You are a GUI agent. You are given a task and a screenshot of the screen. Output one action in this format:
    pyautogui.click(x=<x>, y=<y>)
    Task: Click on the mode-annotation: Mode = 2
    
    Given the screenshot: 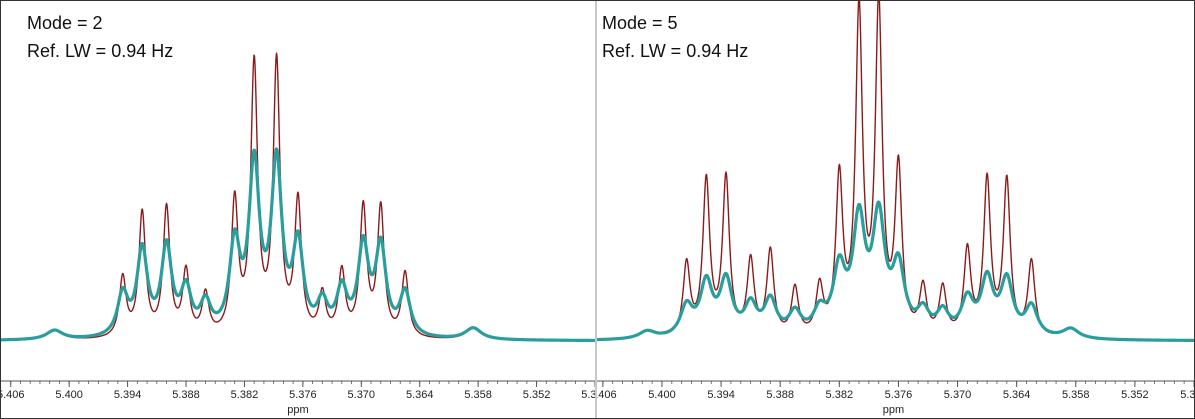 What is the action you would take?
    pyautogui.click(x=65, y=23)
    